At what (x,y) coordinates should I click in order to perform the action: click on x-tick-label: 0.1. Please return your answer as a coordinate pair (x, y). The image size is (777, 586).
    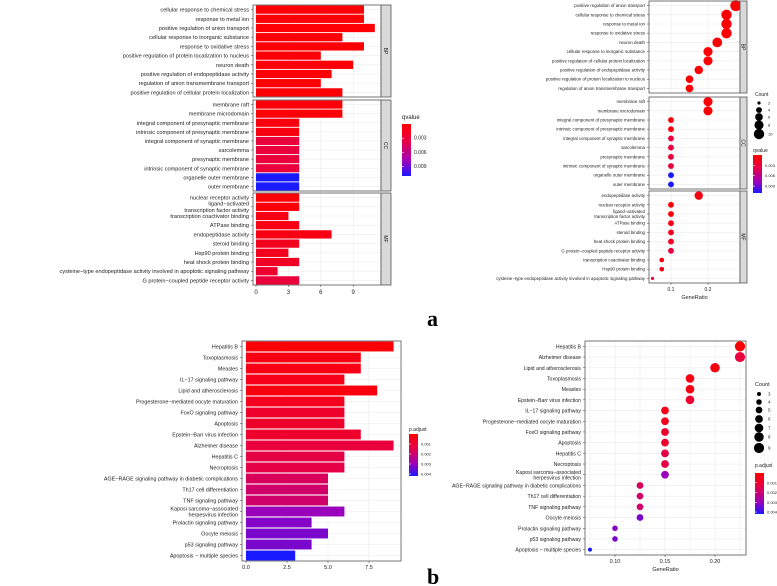
    Looking at the image, I should click on (671, 290).